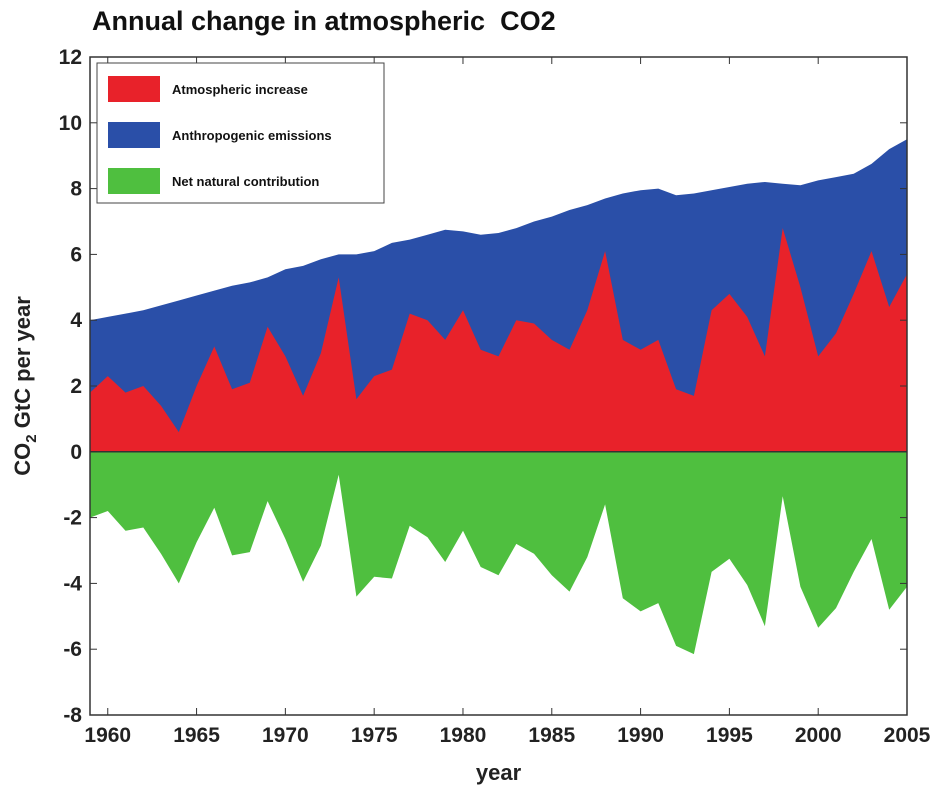 The width and height of the screenshot is (945, 792). I want to click on x-tick-label: 2005, so click(907, 735).